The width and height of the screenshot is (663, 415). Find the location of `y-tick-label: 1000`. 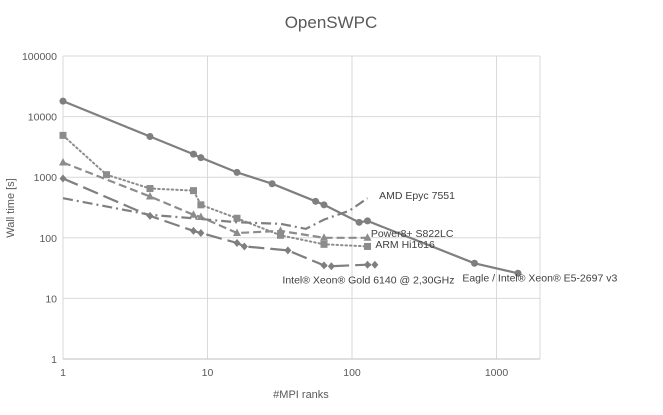

y-tick-label: 1000 is located at coordinates (46, 178).